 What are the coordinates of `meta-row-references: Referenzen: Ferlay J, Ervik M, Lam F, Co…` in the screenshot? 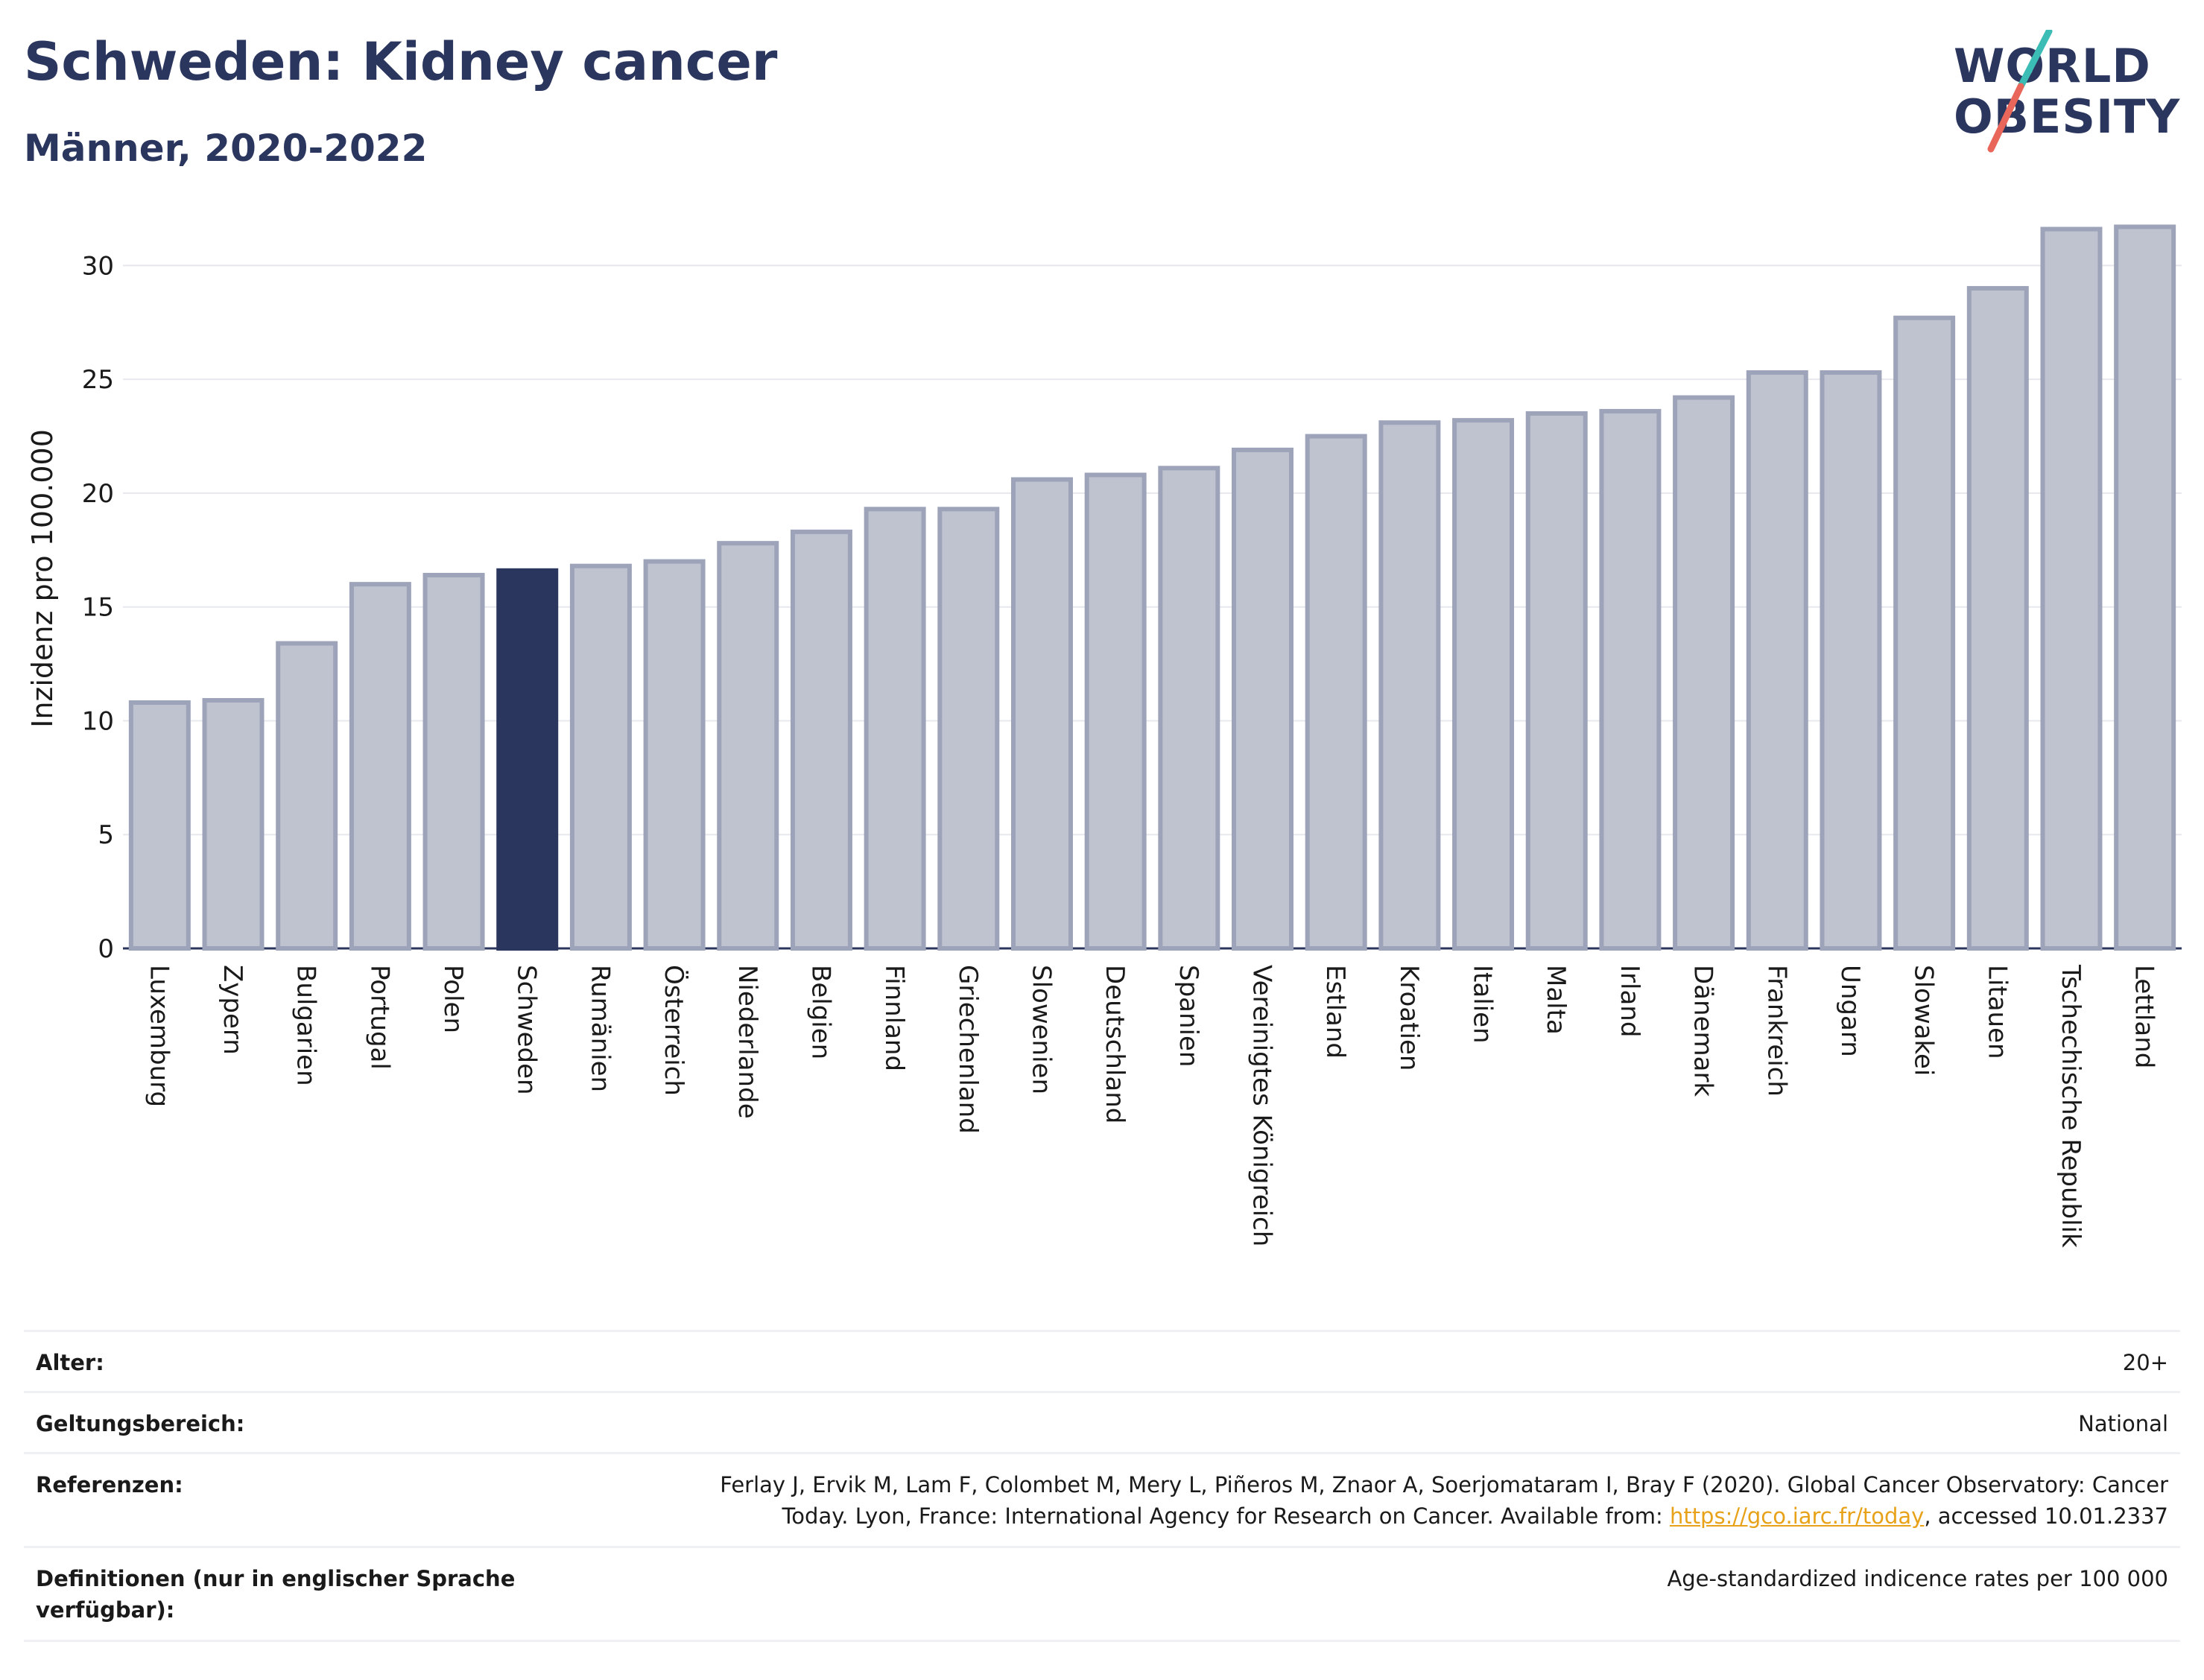 It's located at (1102, 1500).